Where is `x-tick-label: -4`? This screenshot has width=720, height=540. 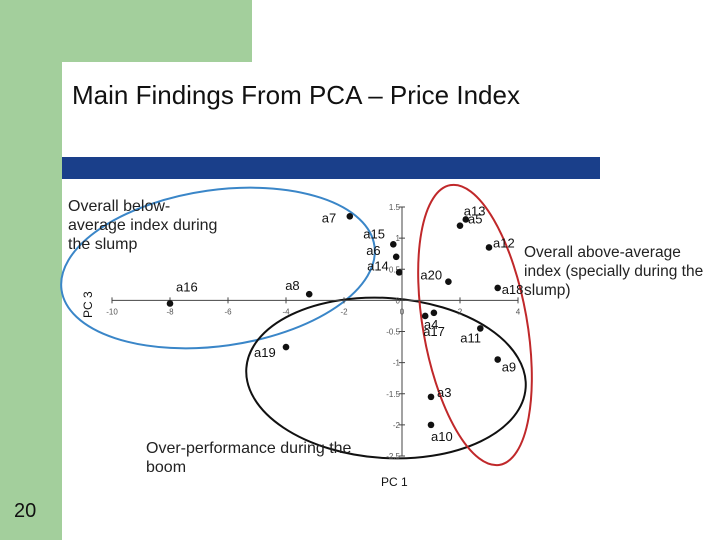 x-tick-label: -4 is located at coordinates (286, 311).